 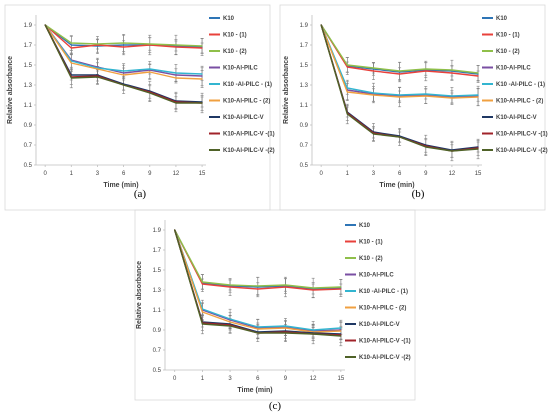 I want to click on panel-label: (c), so click(x=275, y=406).